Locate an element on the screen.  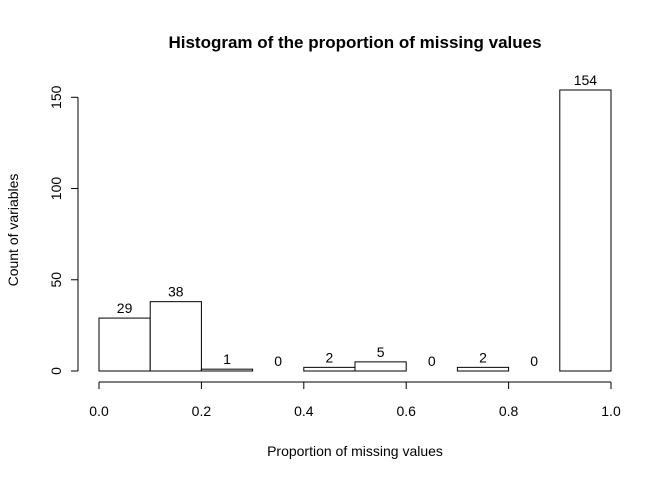
bar-count-label: 1 is located at coordinates (227, 359).